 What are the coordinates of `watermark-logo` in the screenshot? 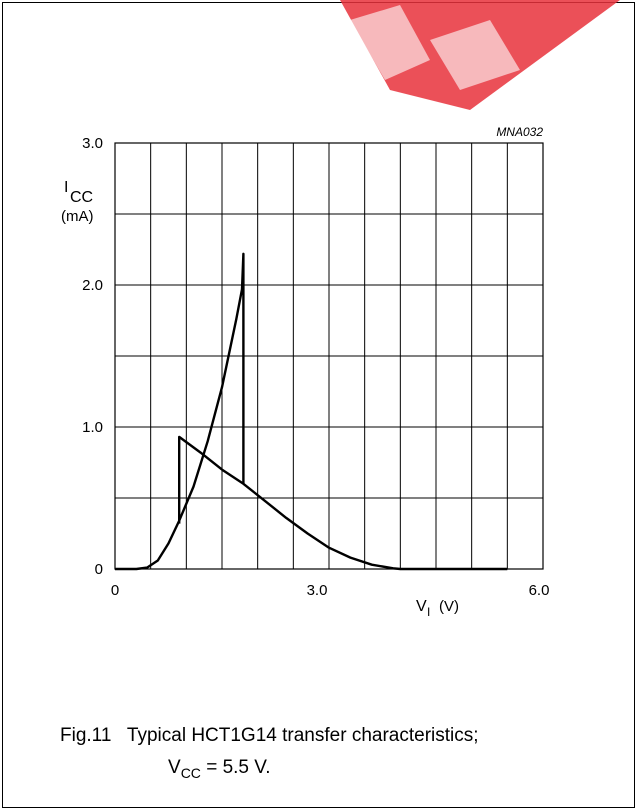 It's located at (480, 55).